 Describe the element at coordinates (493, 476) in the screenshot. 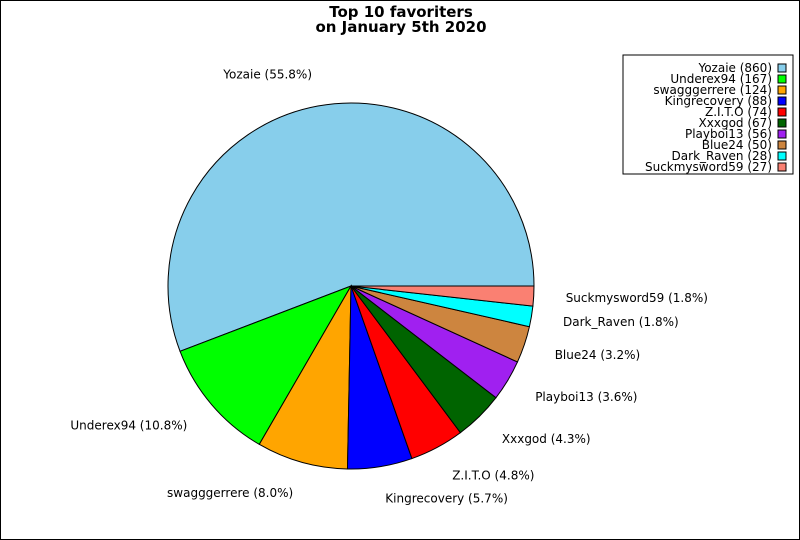

I see `slice-label-z-i-t-o: Z.I.T.O (4.8%)` at that location.